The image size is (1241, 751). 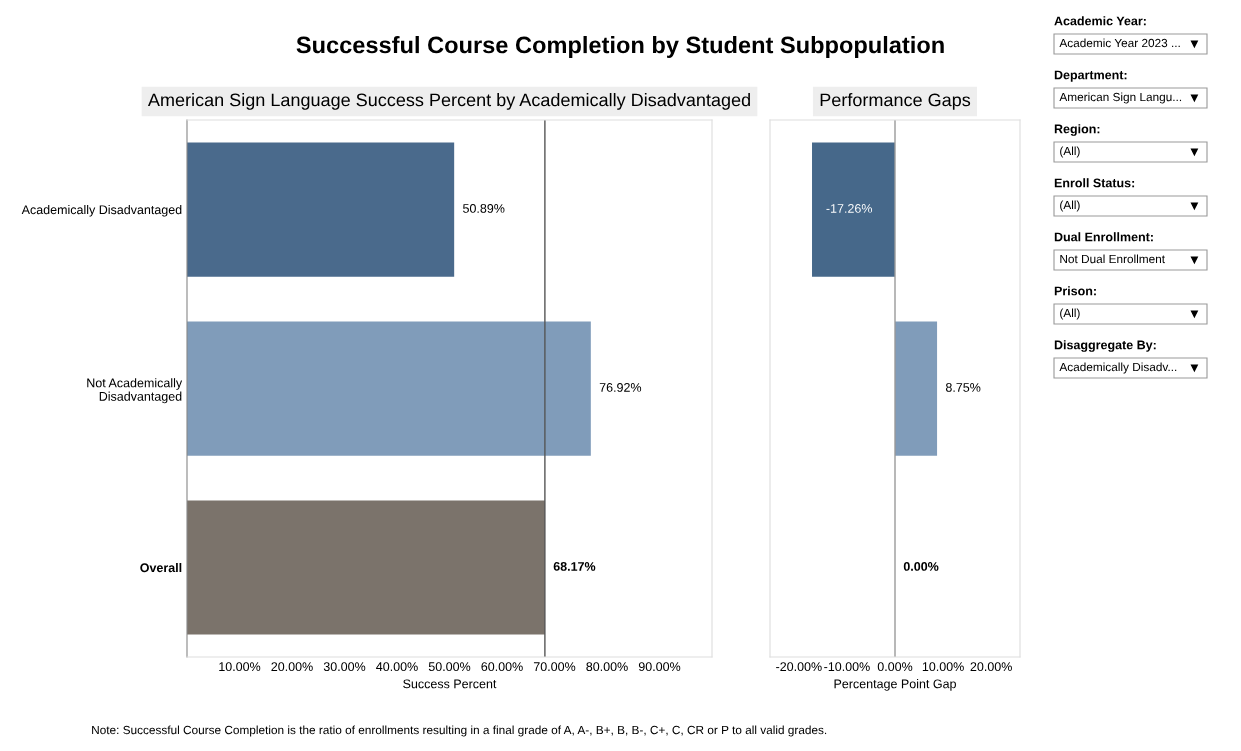 I want to click on x-tick-label: 40.00%, so click(x=397, y=667).